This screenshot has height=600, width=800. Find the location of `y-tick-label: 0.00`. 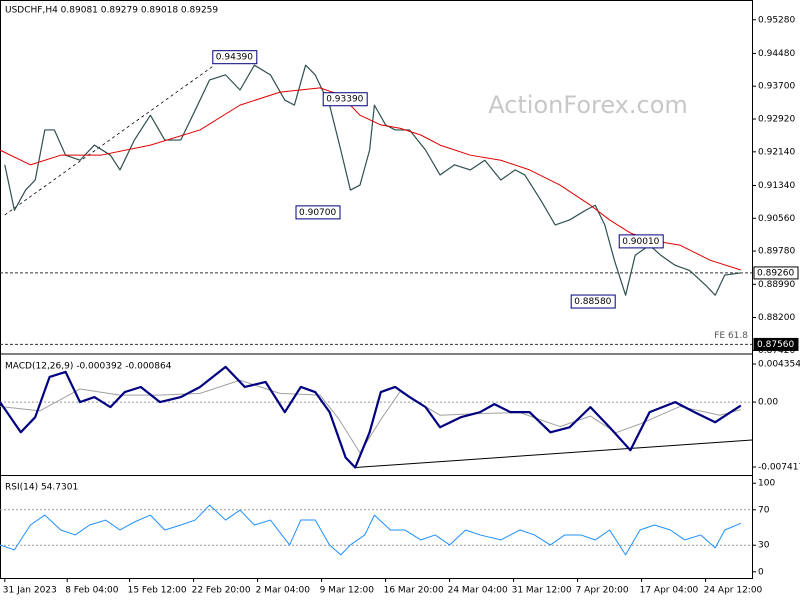

y-tick-label: 0.00 is located at coordinates (768, 403).